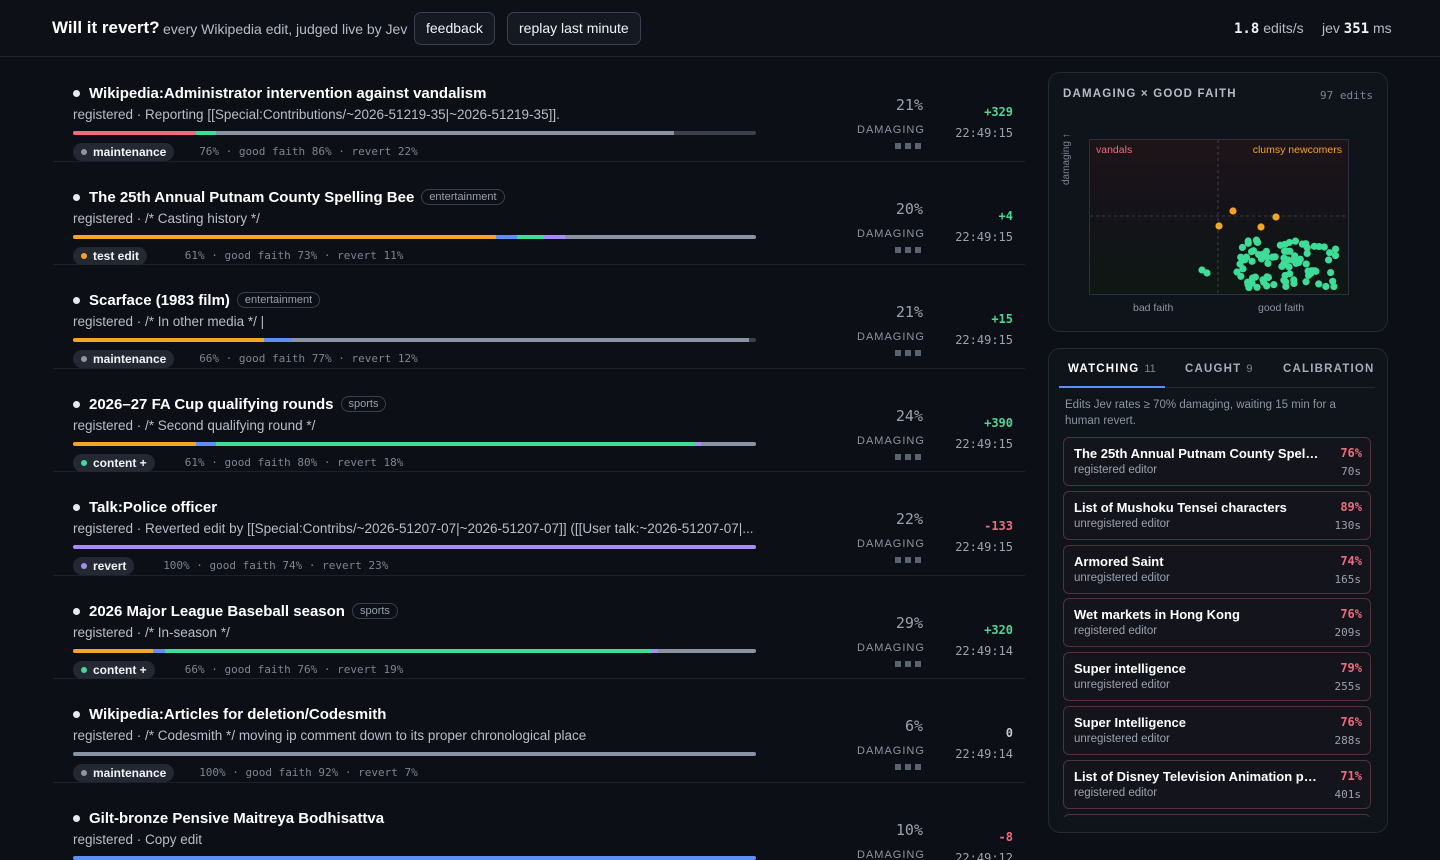 Image resolution: width=1440 pixels, height=860 pixels. What do you see at coordinates (1297, 150) in the screenshot?
I see `quadrant-clumsy-newcomers: clumsy newcomers` at bounding box center [1297, 150].